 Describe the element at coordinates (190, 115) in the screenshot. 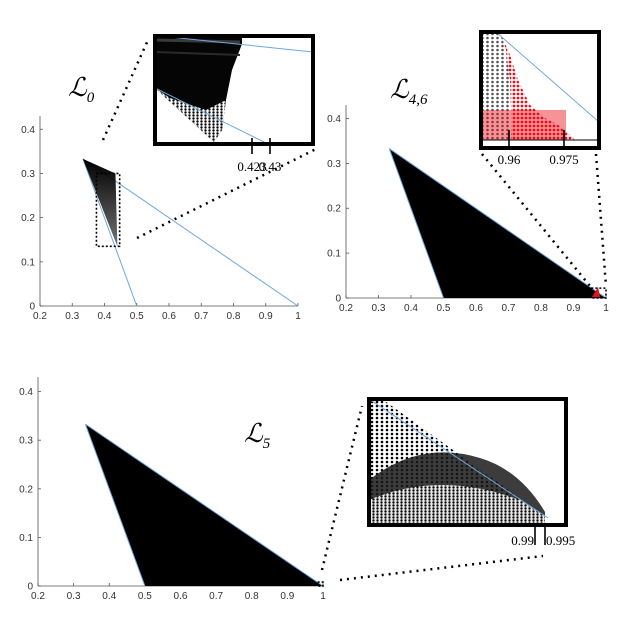

I see `inset-region-edge` at that location.